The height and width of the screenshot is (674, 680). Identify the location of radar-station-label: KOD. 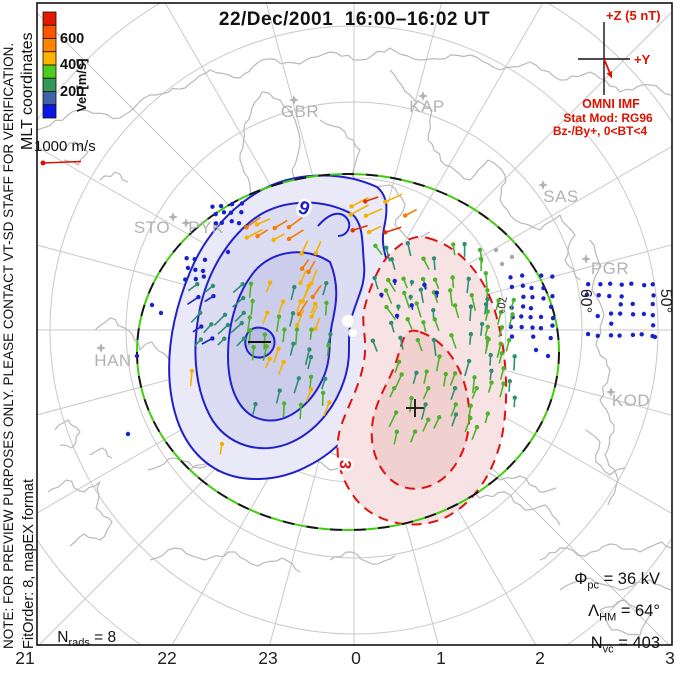
(631, 400).